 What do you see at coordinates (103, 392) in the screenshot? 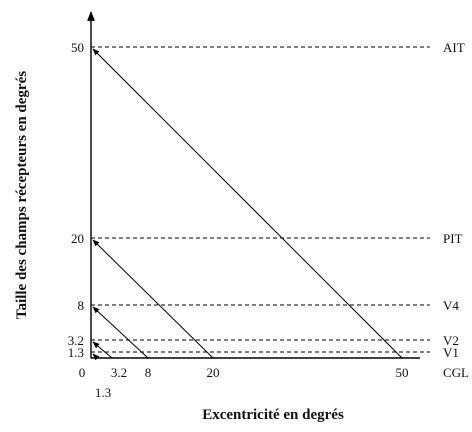
I see `x-tick-1-3: 1.3` at bounding box center [103, 392].